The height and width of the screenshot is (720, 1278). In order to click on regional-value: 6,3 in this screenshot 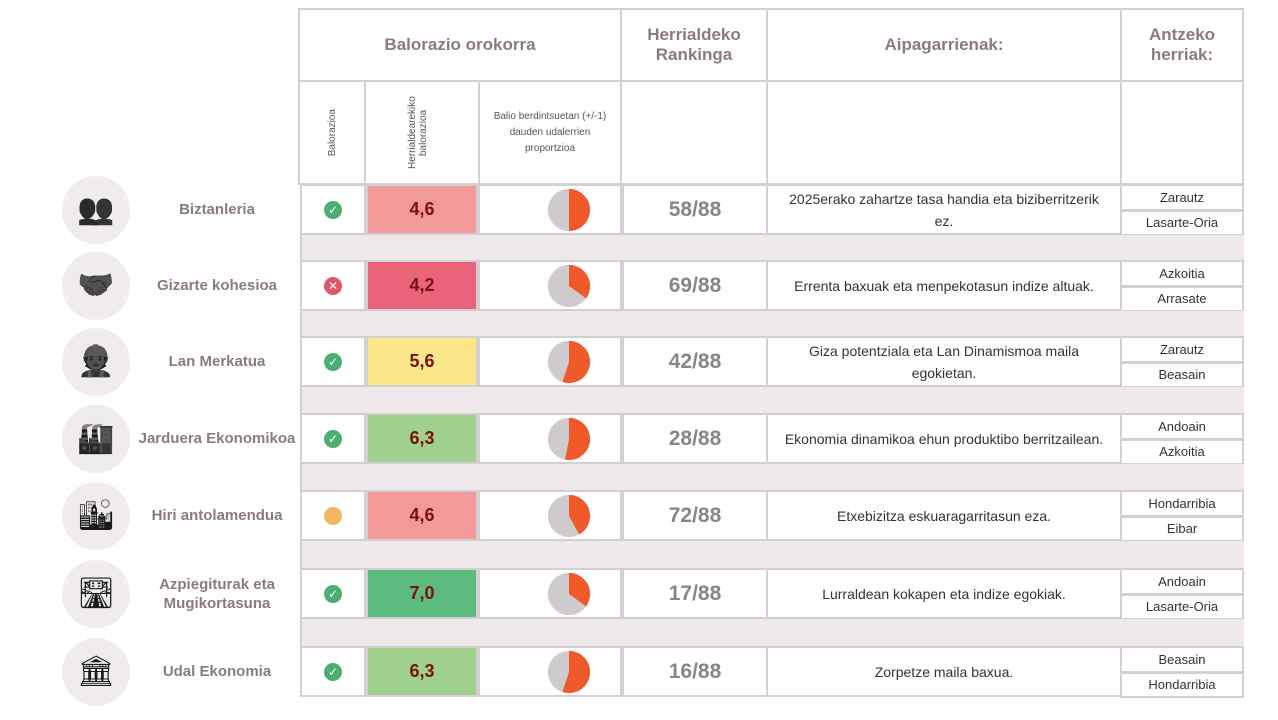, I will do `click(422, 671)`.